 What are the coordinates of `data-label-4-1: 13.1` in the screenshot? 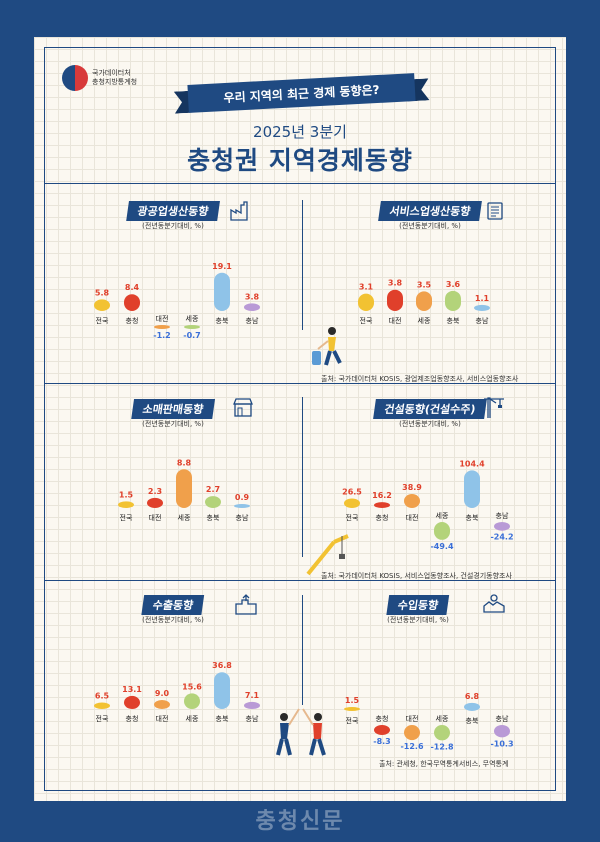 It's located at (132, 689).